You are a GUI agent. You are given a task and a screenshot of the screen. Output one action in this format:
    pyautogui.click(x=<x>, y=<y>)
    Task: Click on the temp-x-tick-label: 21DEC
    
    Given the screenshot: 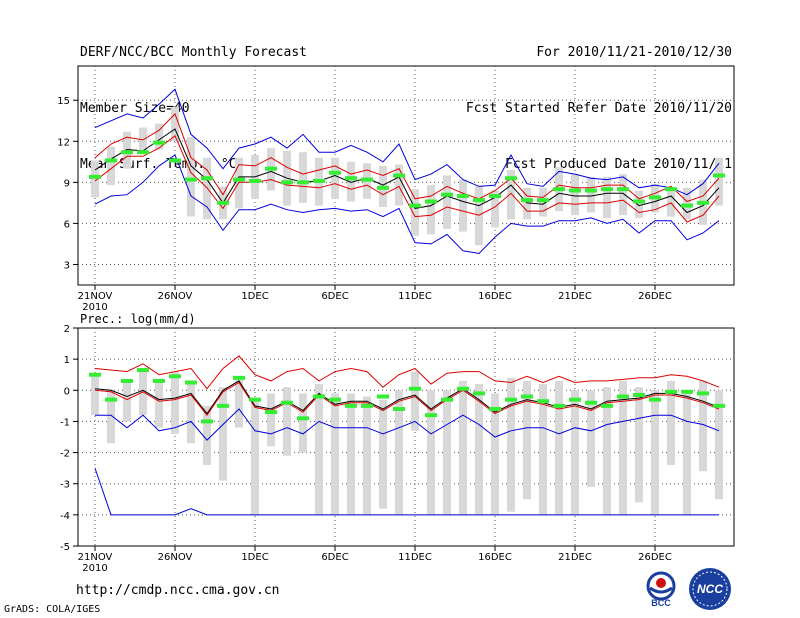 What is the action you would take?
    pyautogui.click(x=575, y=296)
    